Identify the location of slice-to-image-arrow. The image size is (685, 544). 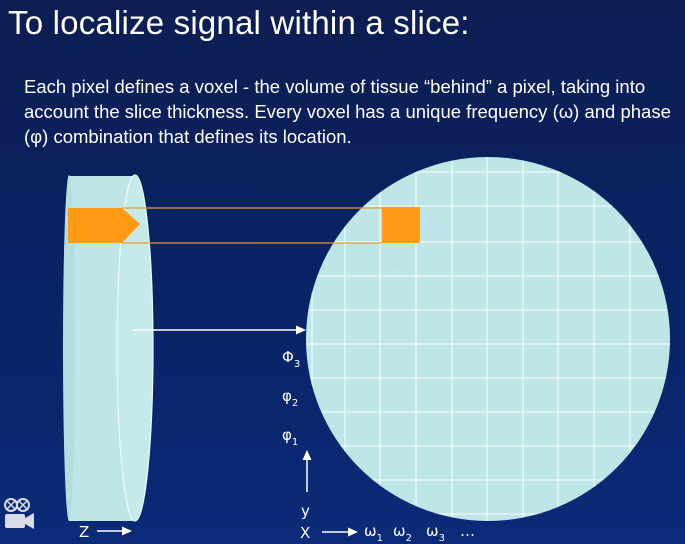
(219, 330).